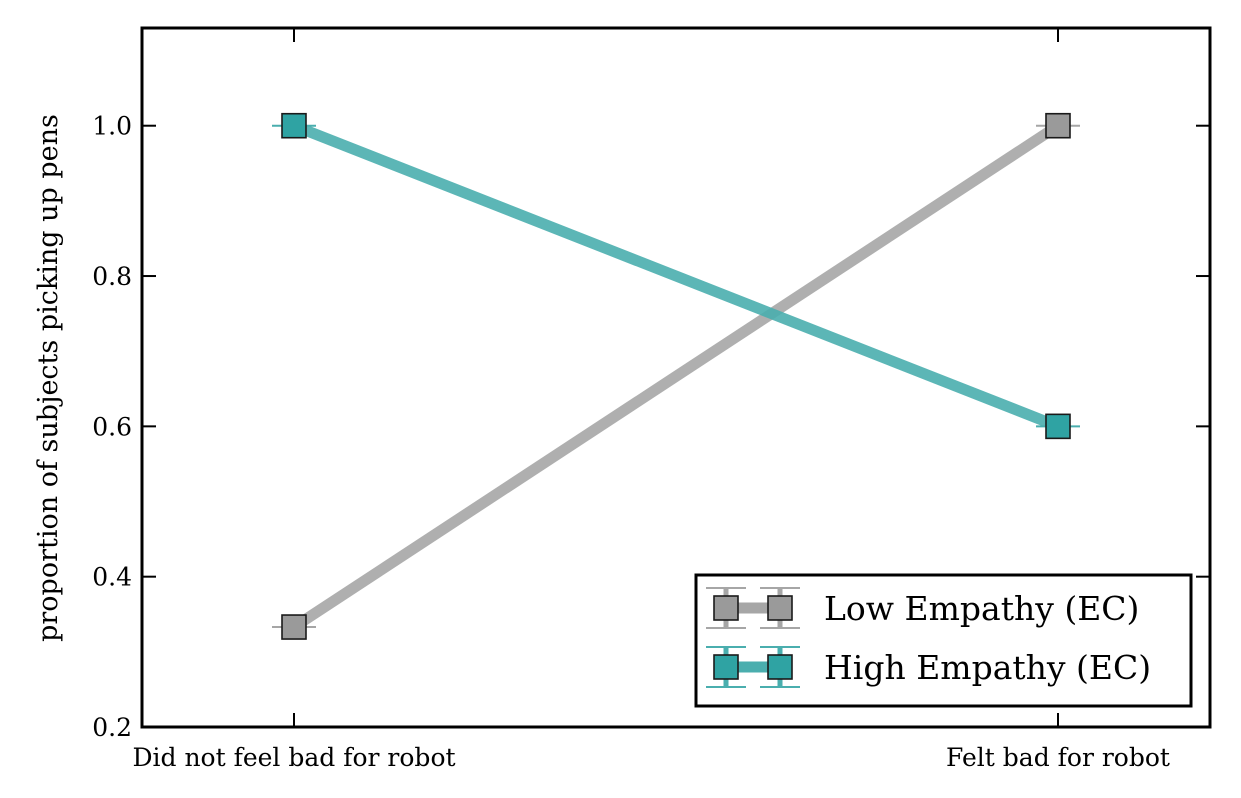 The height and width of the screenshot is (798, 1241). What do you see at coordinates (112, 276) in the screenshot?
I see `y-tick-label: 0.8` at bounding box center [112, 276].